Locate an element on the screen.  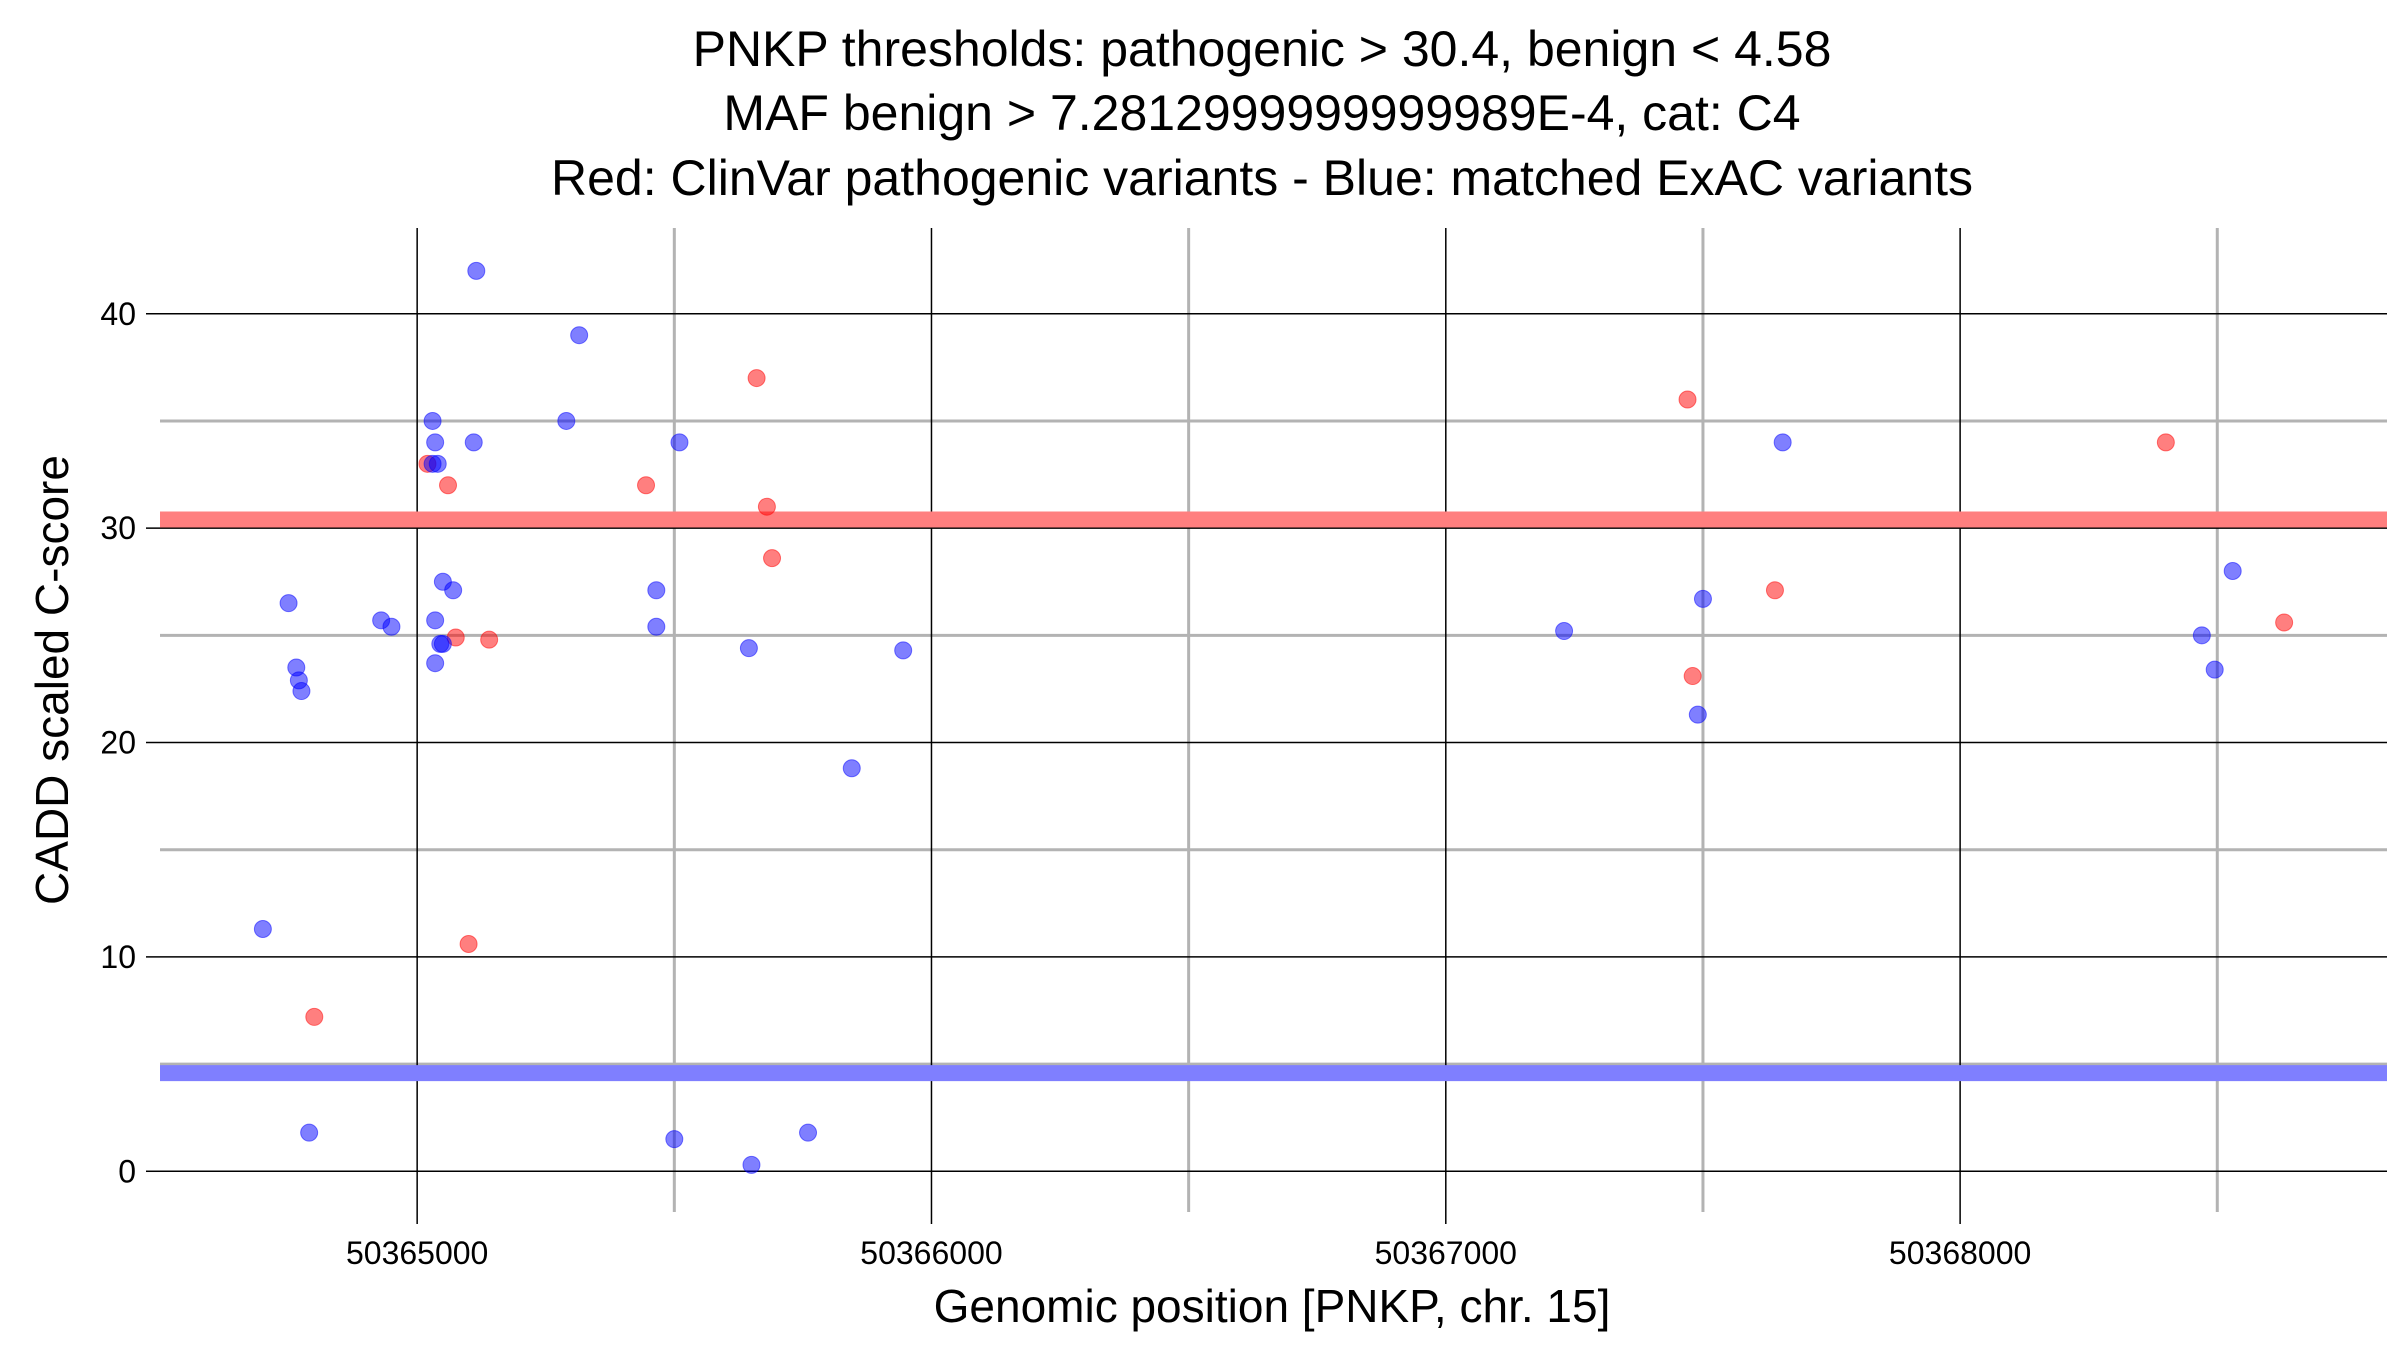
y-tick-label-0: 0 is located at coordinates (127, 1171).